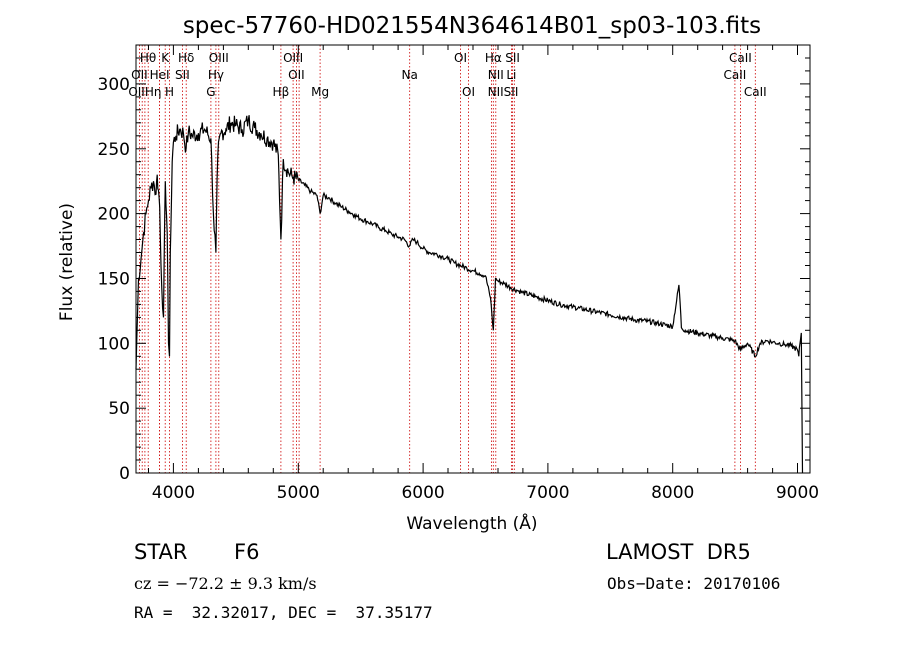  Describe the element at coordinates (165, 58) in the screenshot. I see `marker-label: K` at that location.